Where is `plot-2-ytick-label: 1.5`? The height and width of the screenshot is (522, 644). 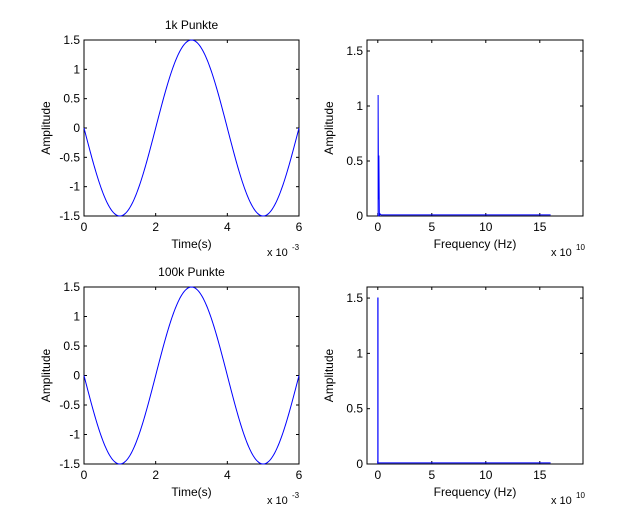
plot-2-ytick-label: 1.5 is located at coordinates (354, 51).